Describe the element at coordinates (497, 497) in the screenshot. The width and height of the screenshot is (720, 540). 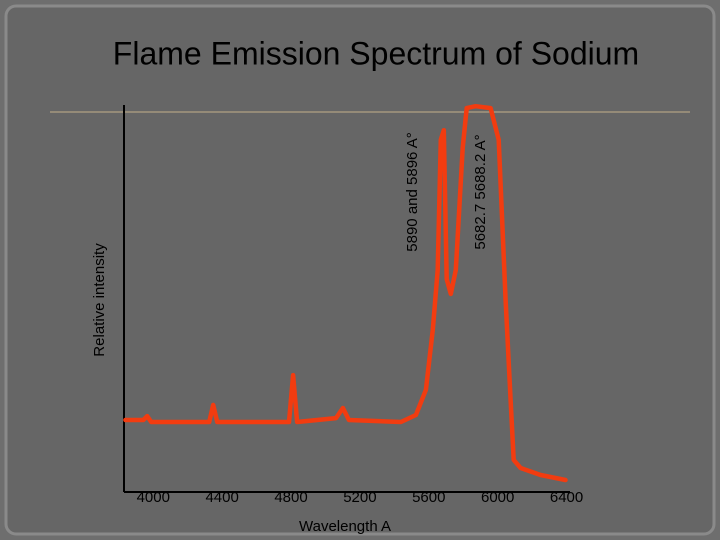
I see `x-tick-label: 6000` at that location.